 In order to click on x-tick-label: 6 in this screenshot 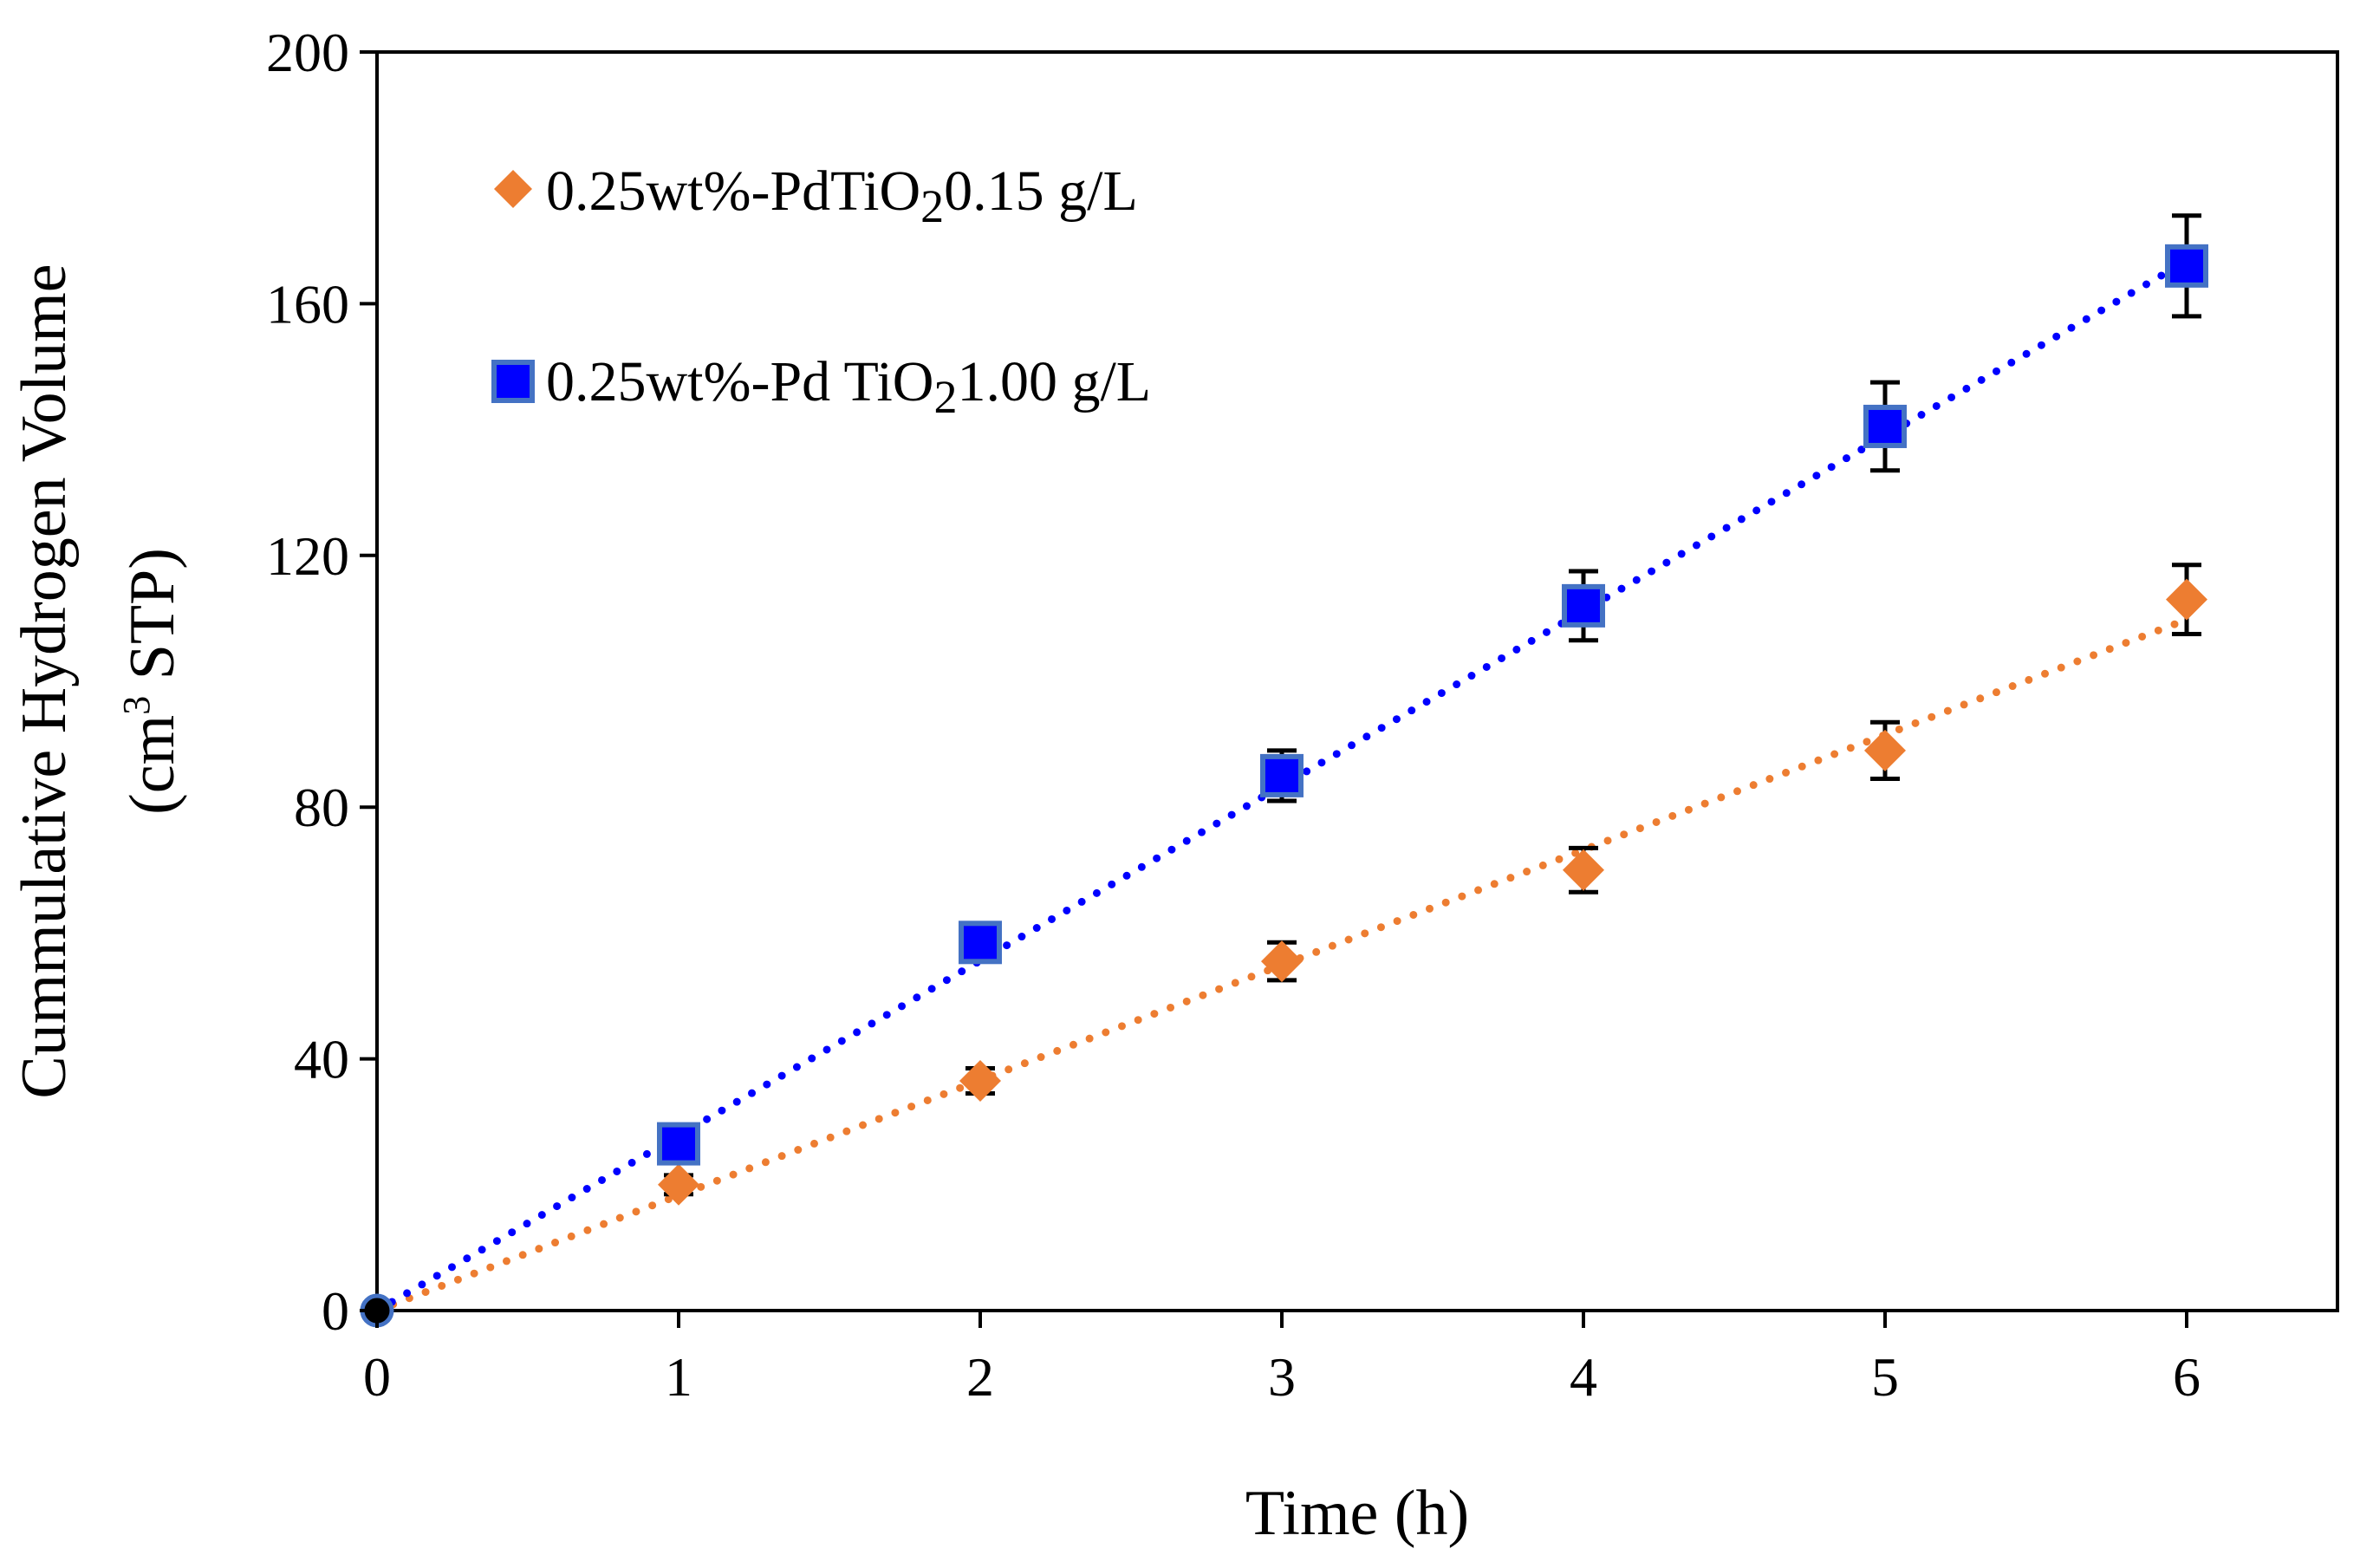, I will do `click(2187, 1377)`.